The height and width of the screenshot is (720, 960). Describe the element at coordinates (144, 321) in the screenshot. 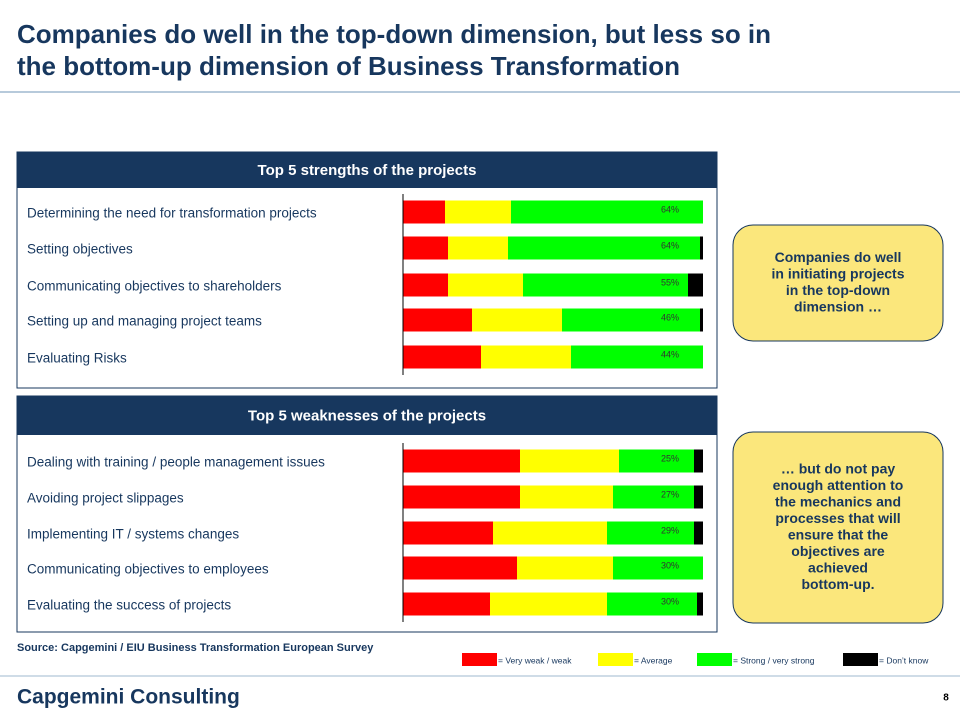

I see `category-label: Setting up and managing project teams` at that location.